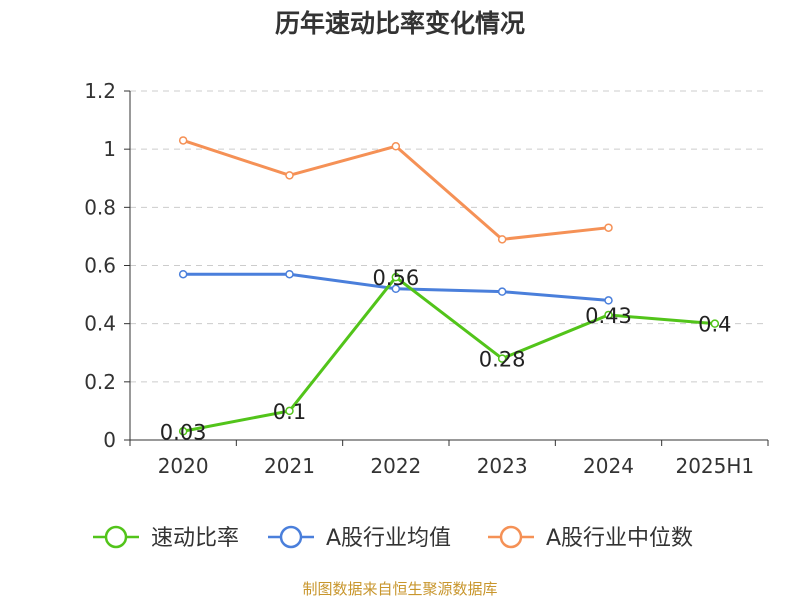  What do you see at coordinates (714, 466) in the screenshot?
I see `x-tick-label: 2025H1` at bounding box center [714, 466].